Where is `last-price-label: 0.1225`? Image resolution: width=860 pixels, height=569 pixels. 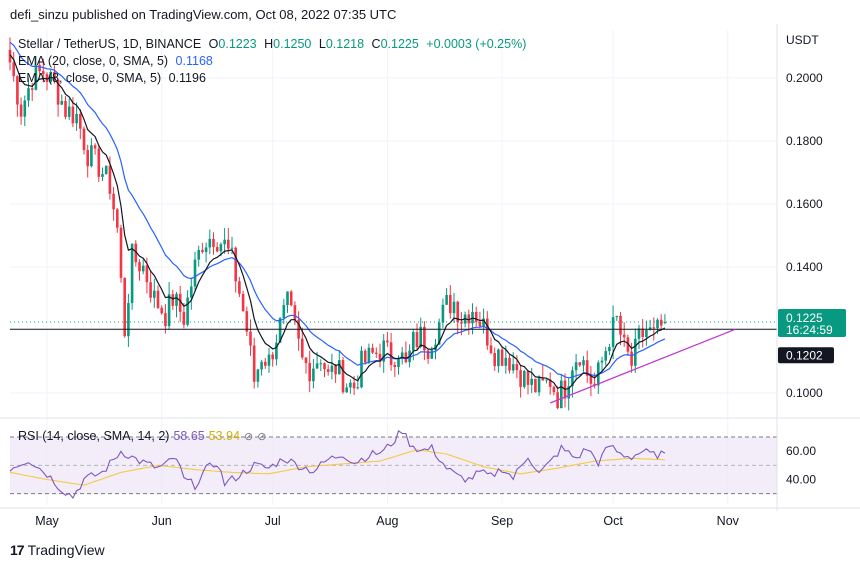
last-price-label: 0.1225 is located at coordinates (804, 318).